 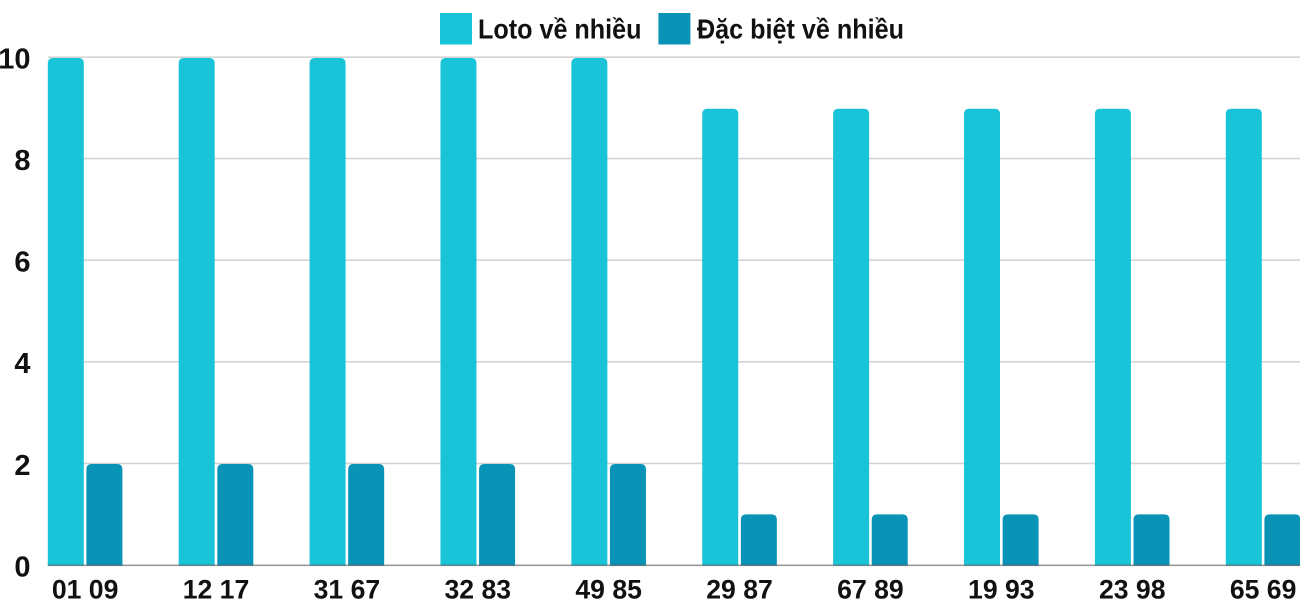 I want to click on svg-text: 19 93, so click(x=1001, y=587).